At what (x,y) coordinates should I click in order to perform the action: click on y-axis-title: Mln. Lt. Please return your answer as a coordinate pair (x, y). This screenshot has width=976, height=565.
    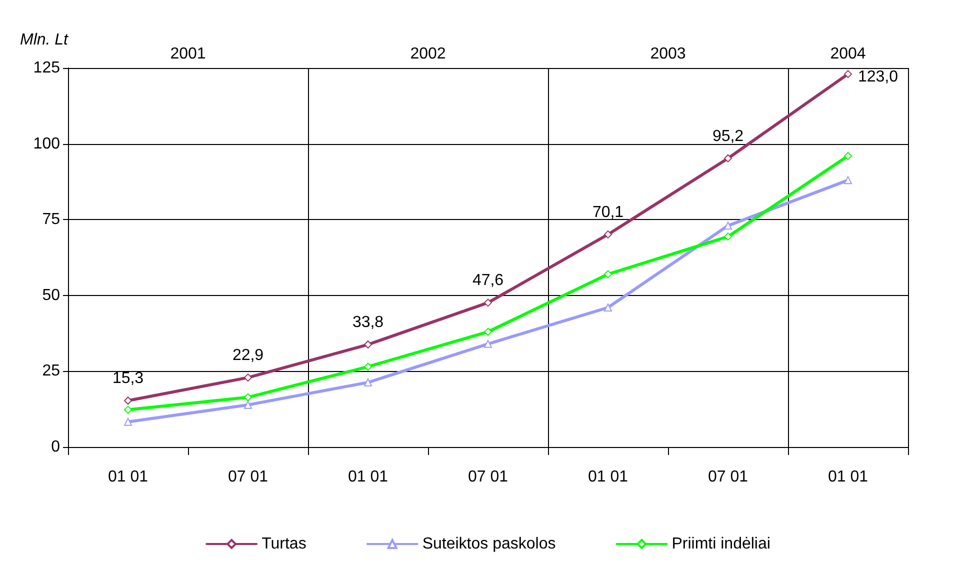
    Looking at the image, I should click on (44, 40).